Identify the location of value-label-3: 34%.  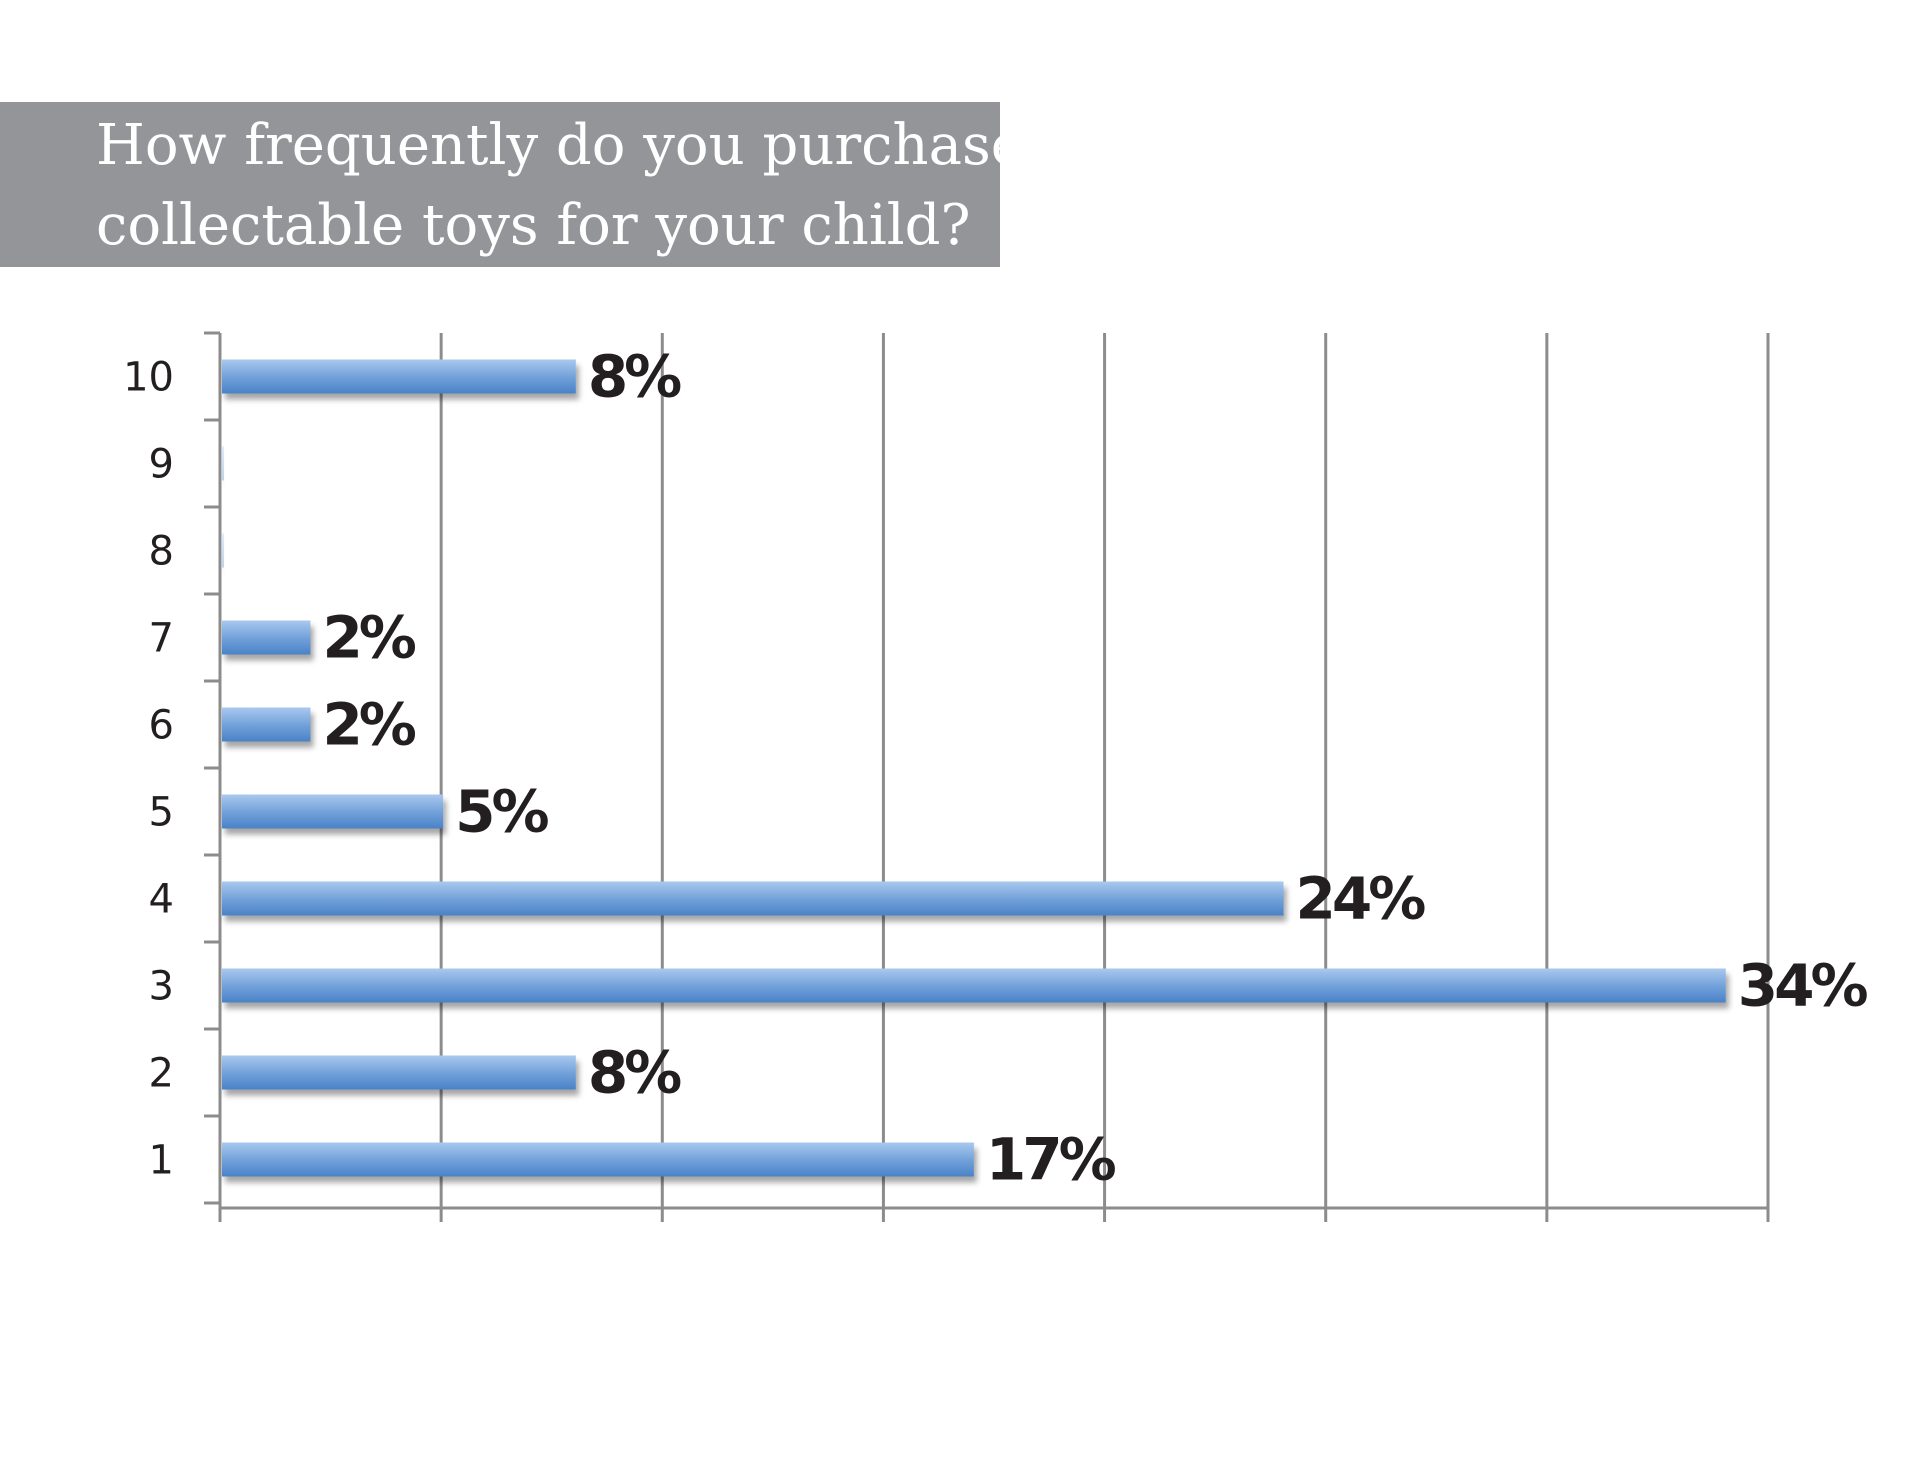
(1803, 986).